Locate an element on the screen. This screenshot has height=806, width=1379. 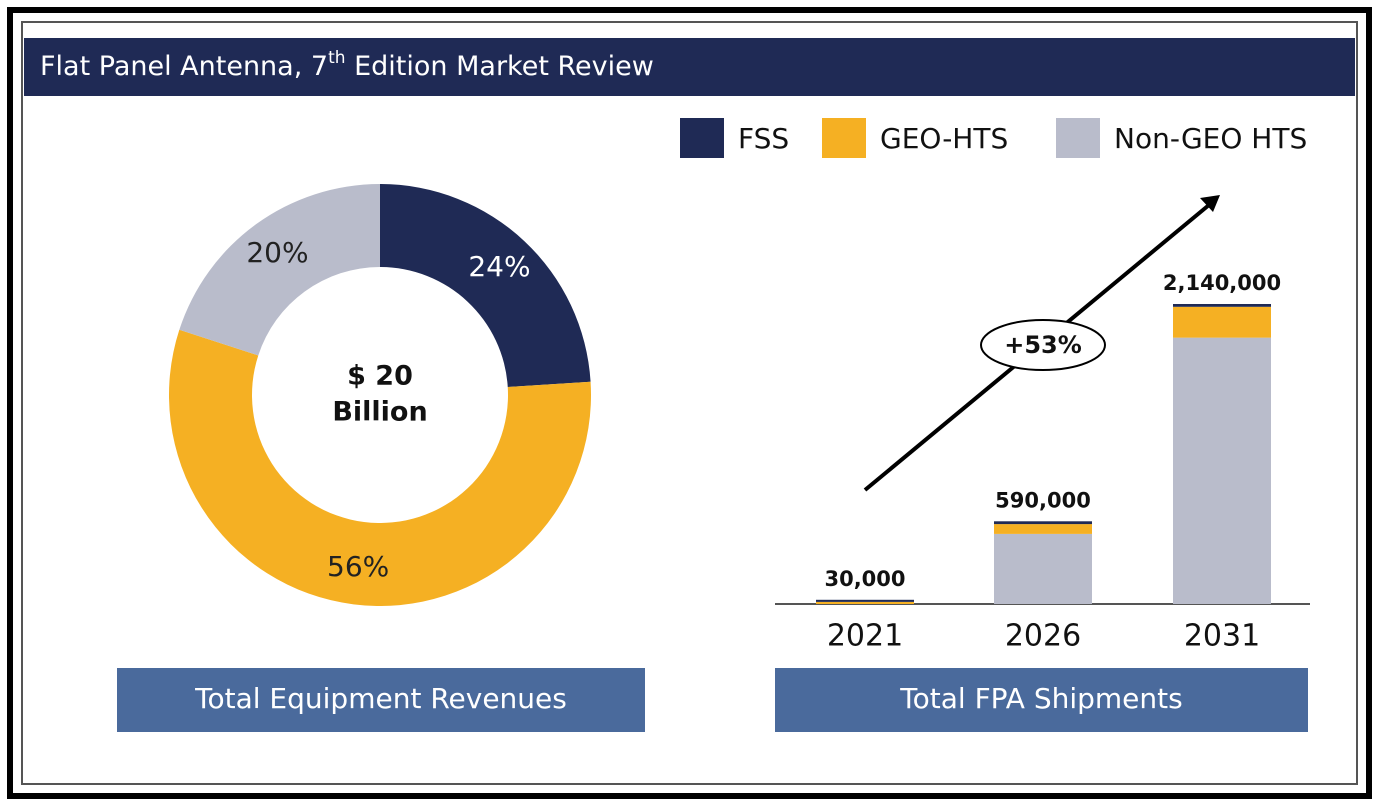
legend-label: FSS is located at coordinates (763, 138).